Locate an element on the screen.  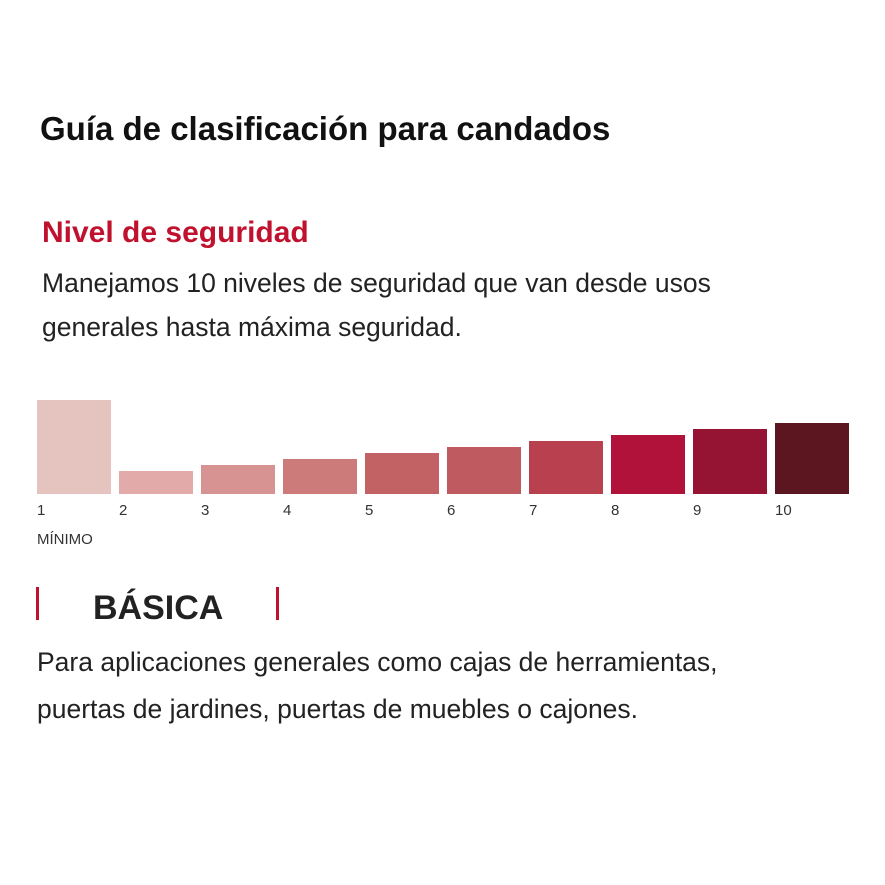
level-label: 4 is located at coordinates (287, 510).